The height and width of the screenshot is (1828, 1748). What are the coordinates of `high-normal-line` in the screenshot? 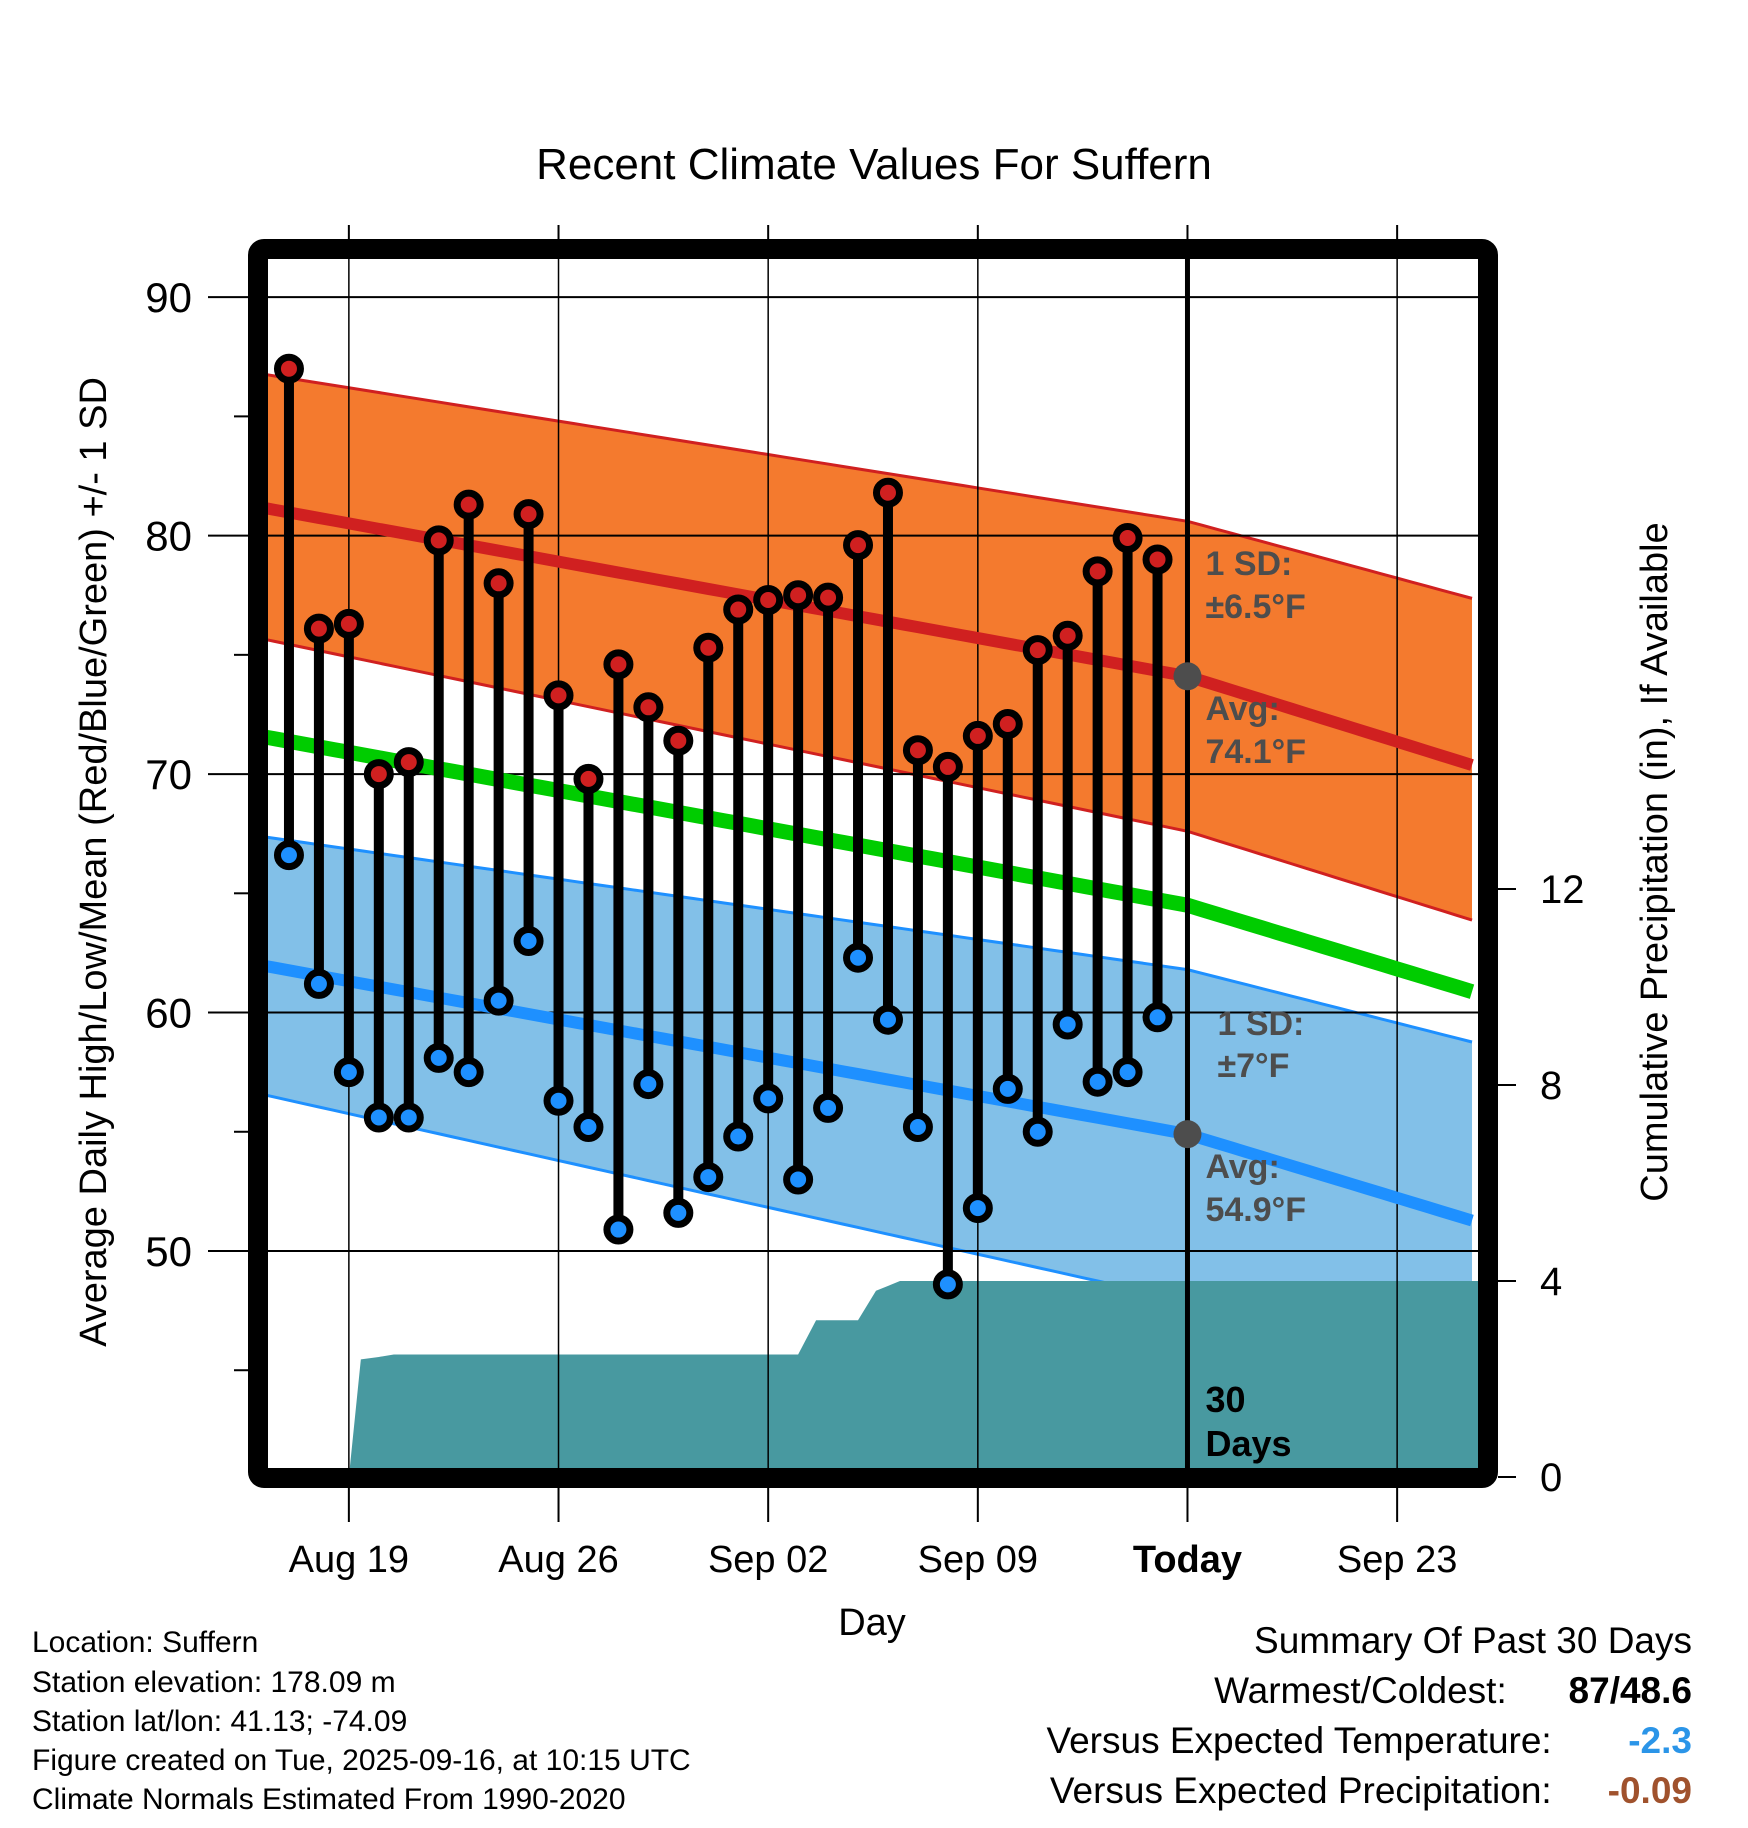 It's located at (871, 636).